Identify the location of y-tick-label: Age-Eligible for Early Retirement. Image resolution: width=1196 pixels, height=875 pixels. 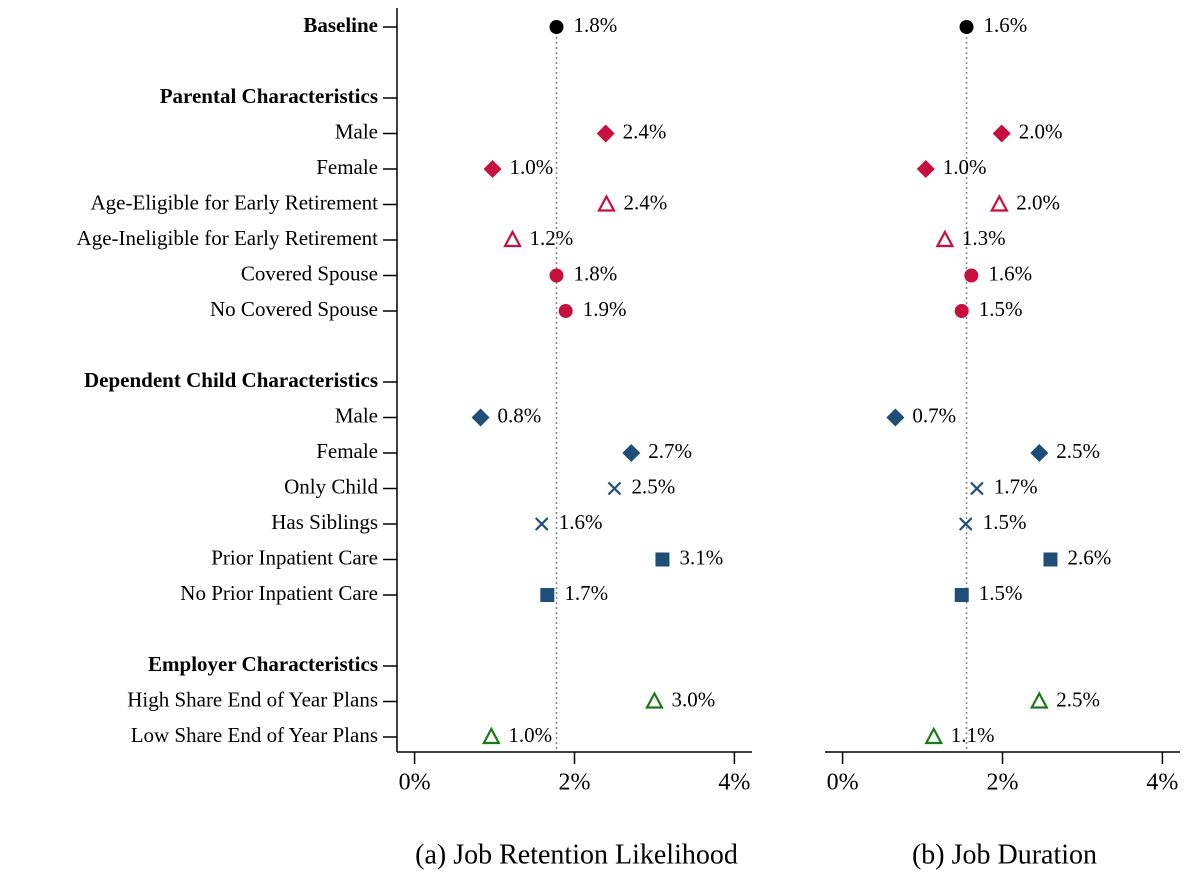
(235, 202).